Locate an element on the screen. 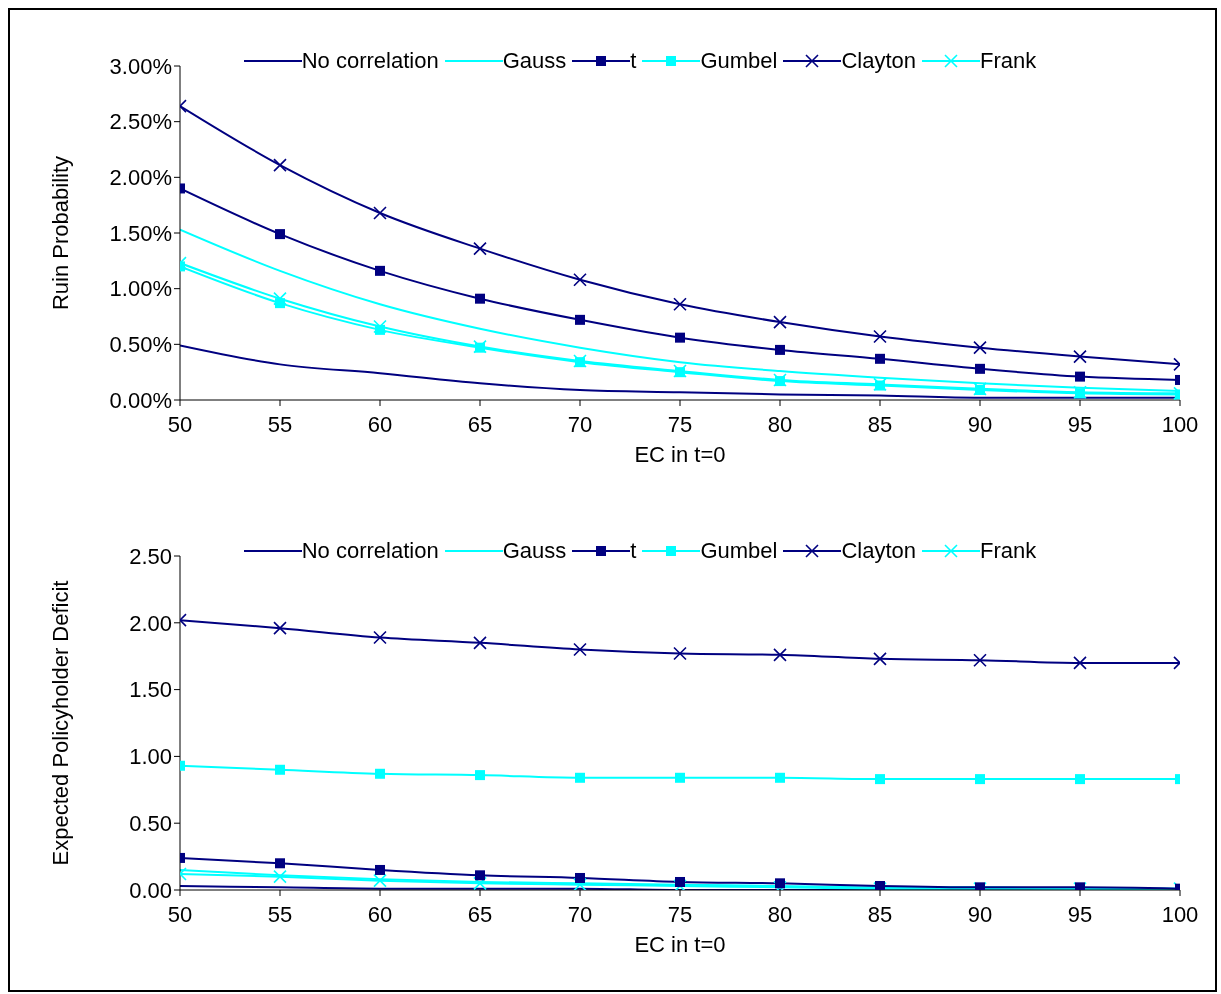 This screenshot has height=994, width=1221. y-tick-label: 2.50 is located at coordinates (150, 556).